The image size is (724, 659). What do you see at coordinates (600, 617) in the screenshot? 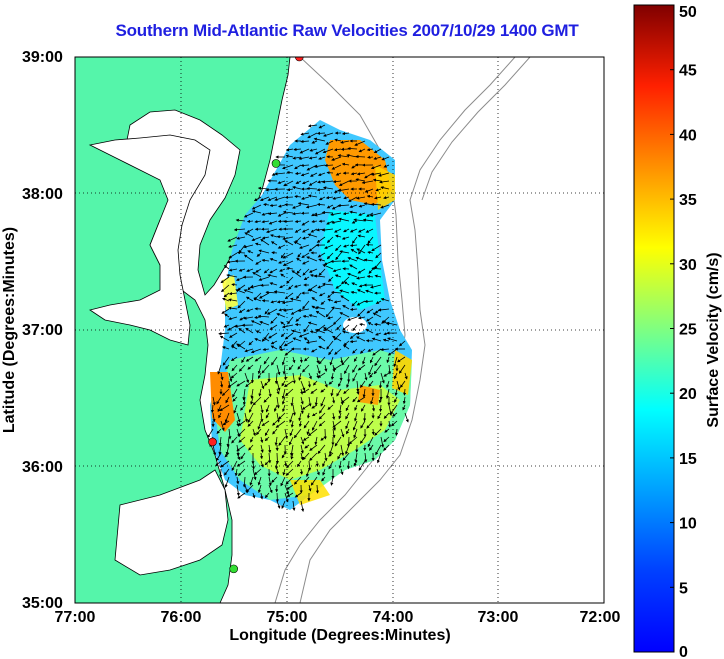
I see `x-tick-label: 72:00` at bounding box center [600, 617].